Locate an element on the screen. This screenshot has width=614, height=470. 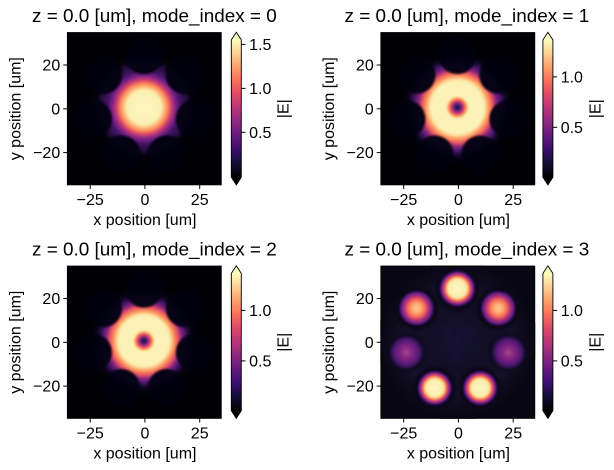
svg-text: z = 0.0 [um], mode_index = 2 is located at coordinates (154, 250).